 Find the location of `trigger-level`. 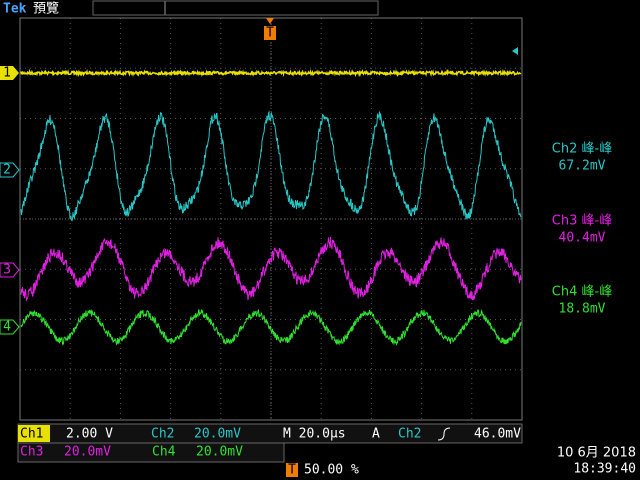

trigger-level is located at coordinates (515, 51).